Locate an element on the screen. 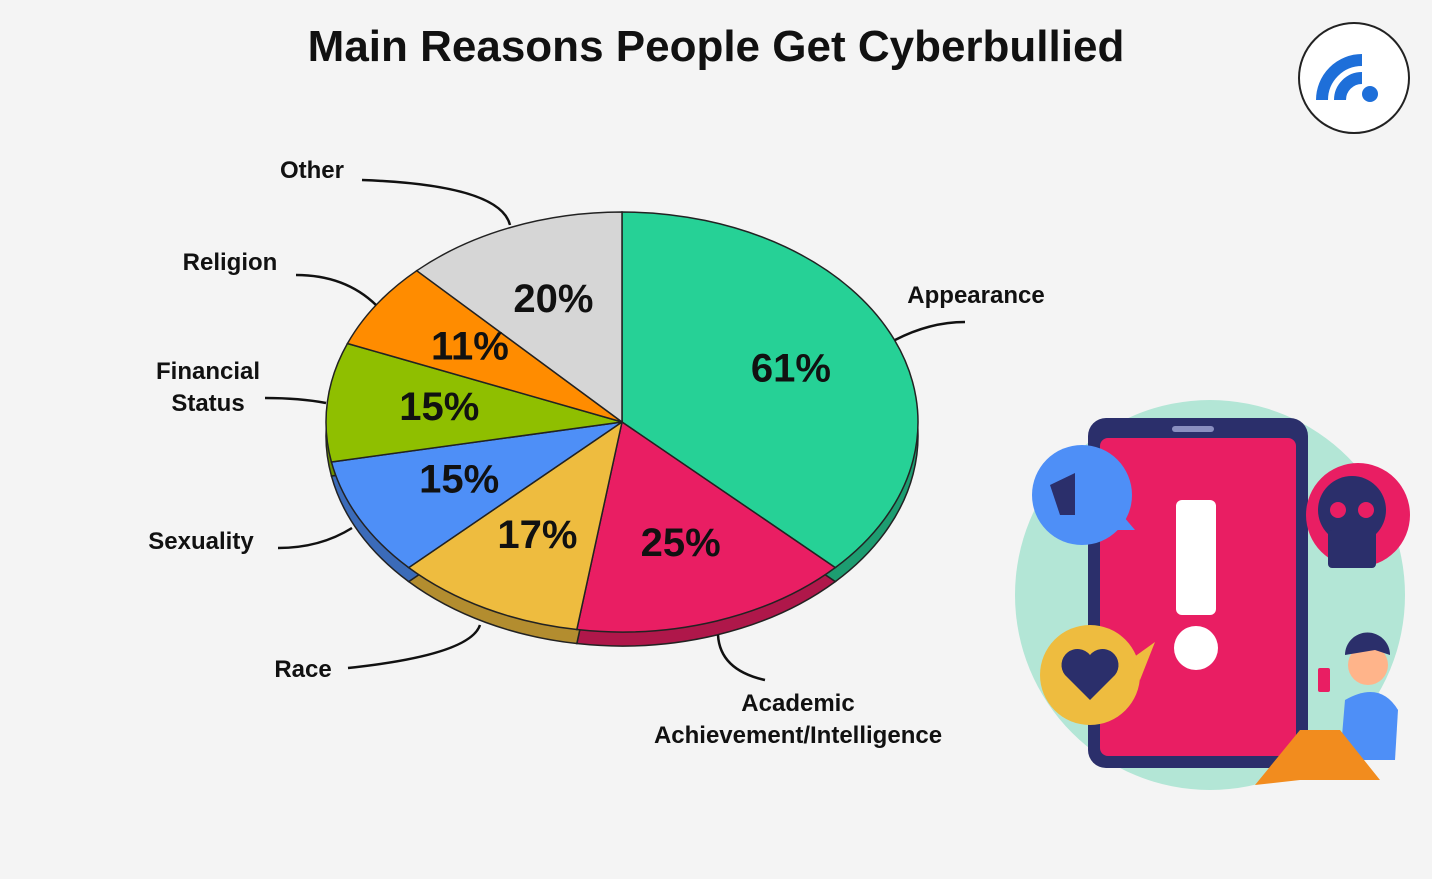 This screenshot has width=1432, height=879. category-label: Academic Achievement/Intelligence is located at coordinates (798, 719).